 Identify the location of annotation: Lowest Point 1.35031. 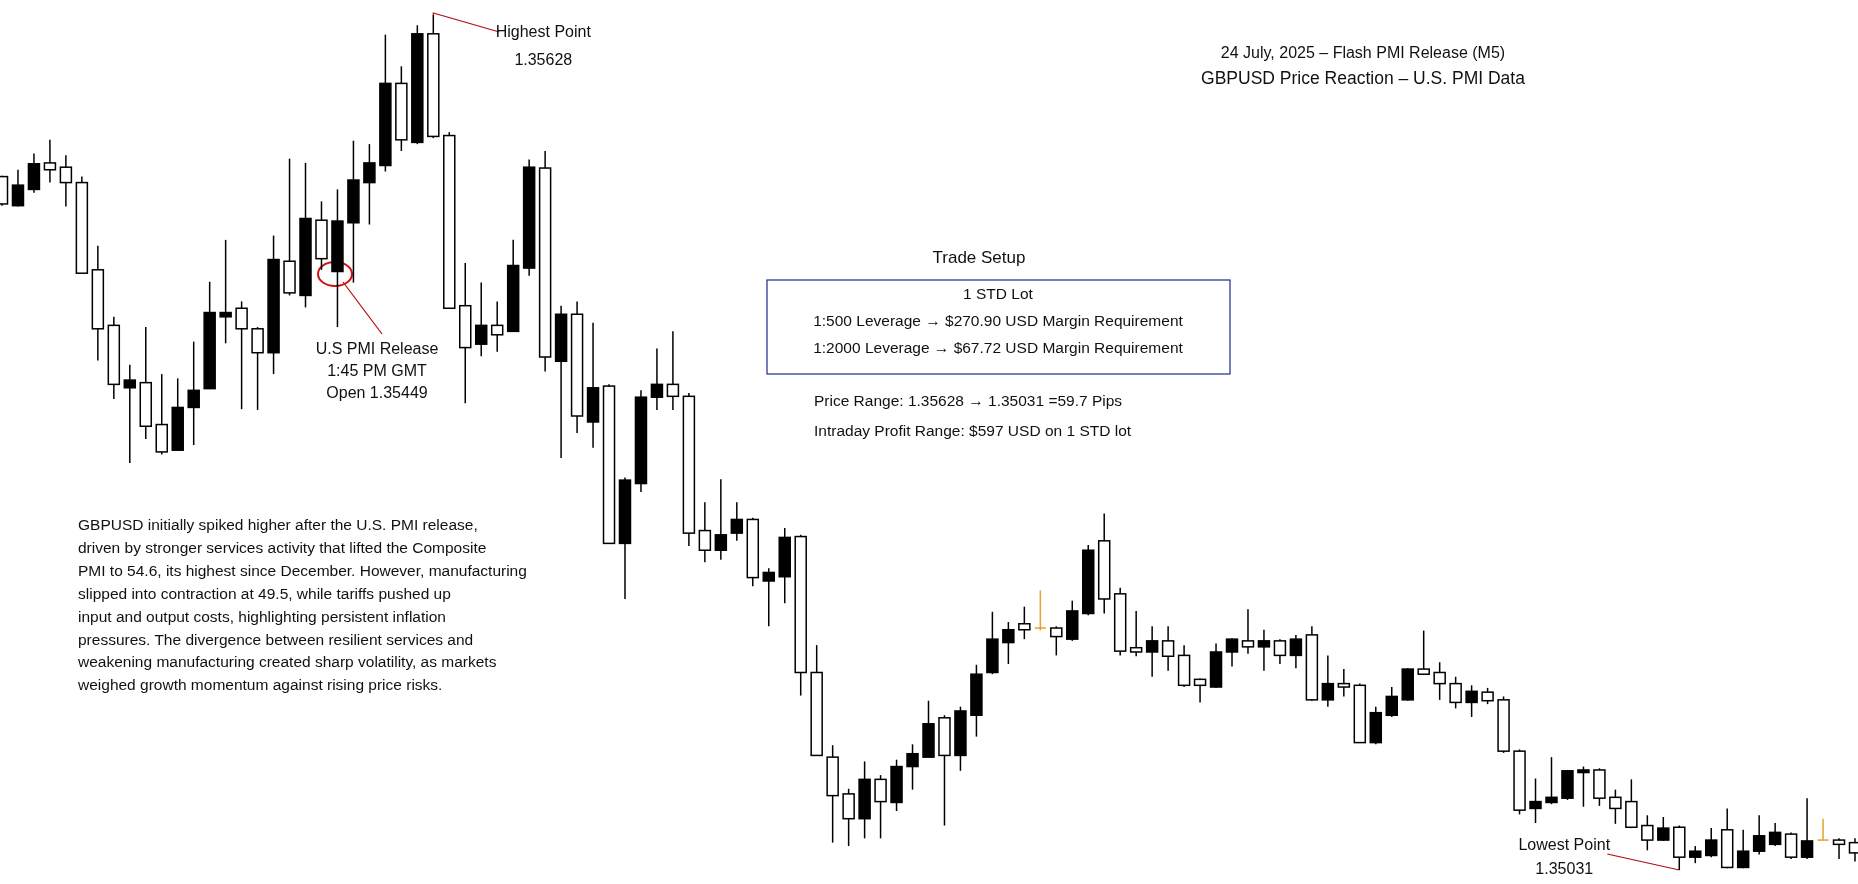
(1564, 856).